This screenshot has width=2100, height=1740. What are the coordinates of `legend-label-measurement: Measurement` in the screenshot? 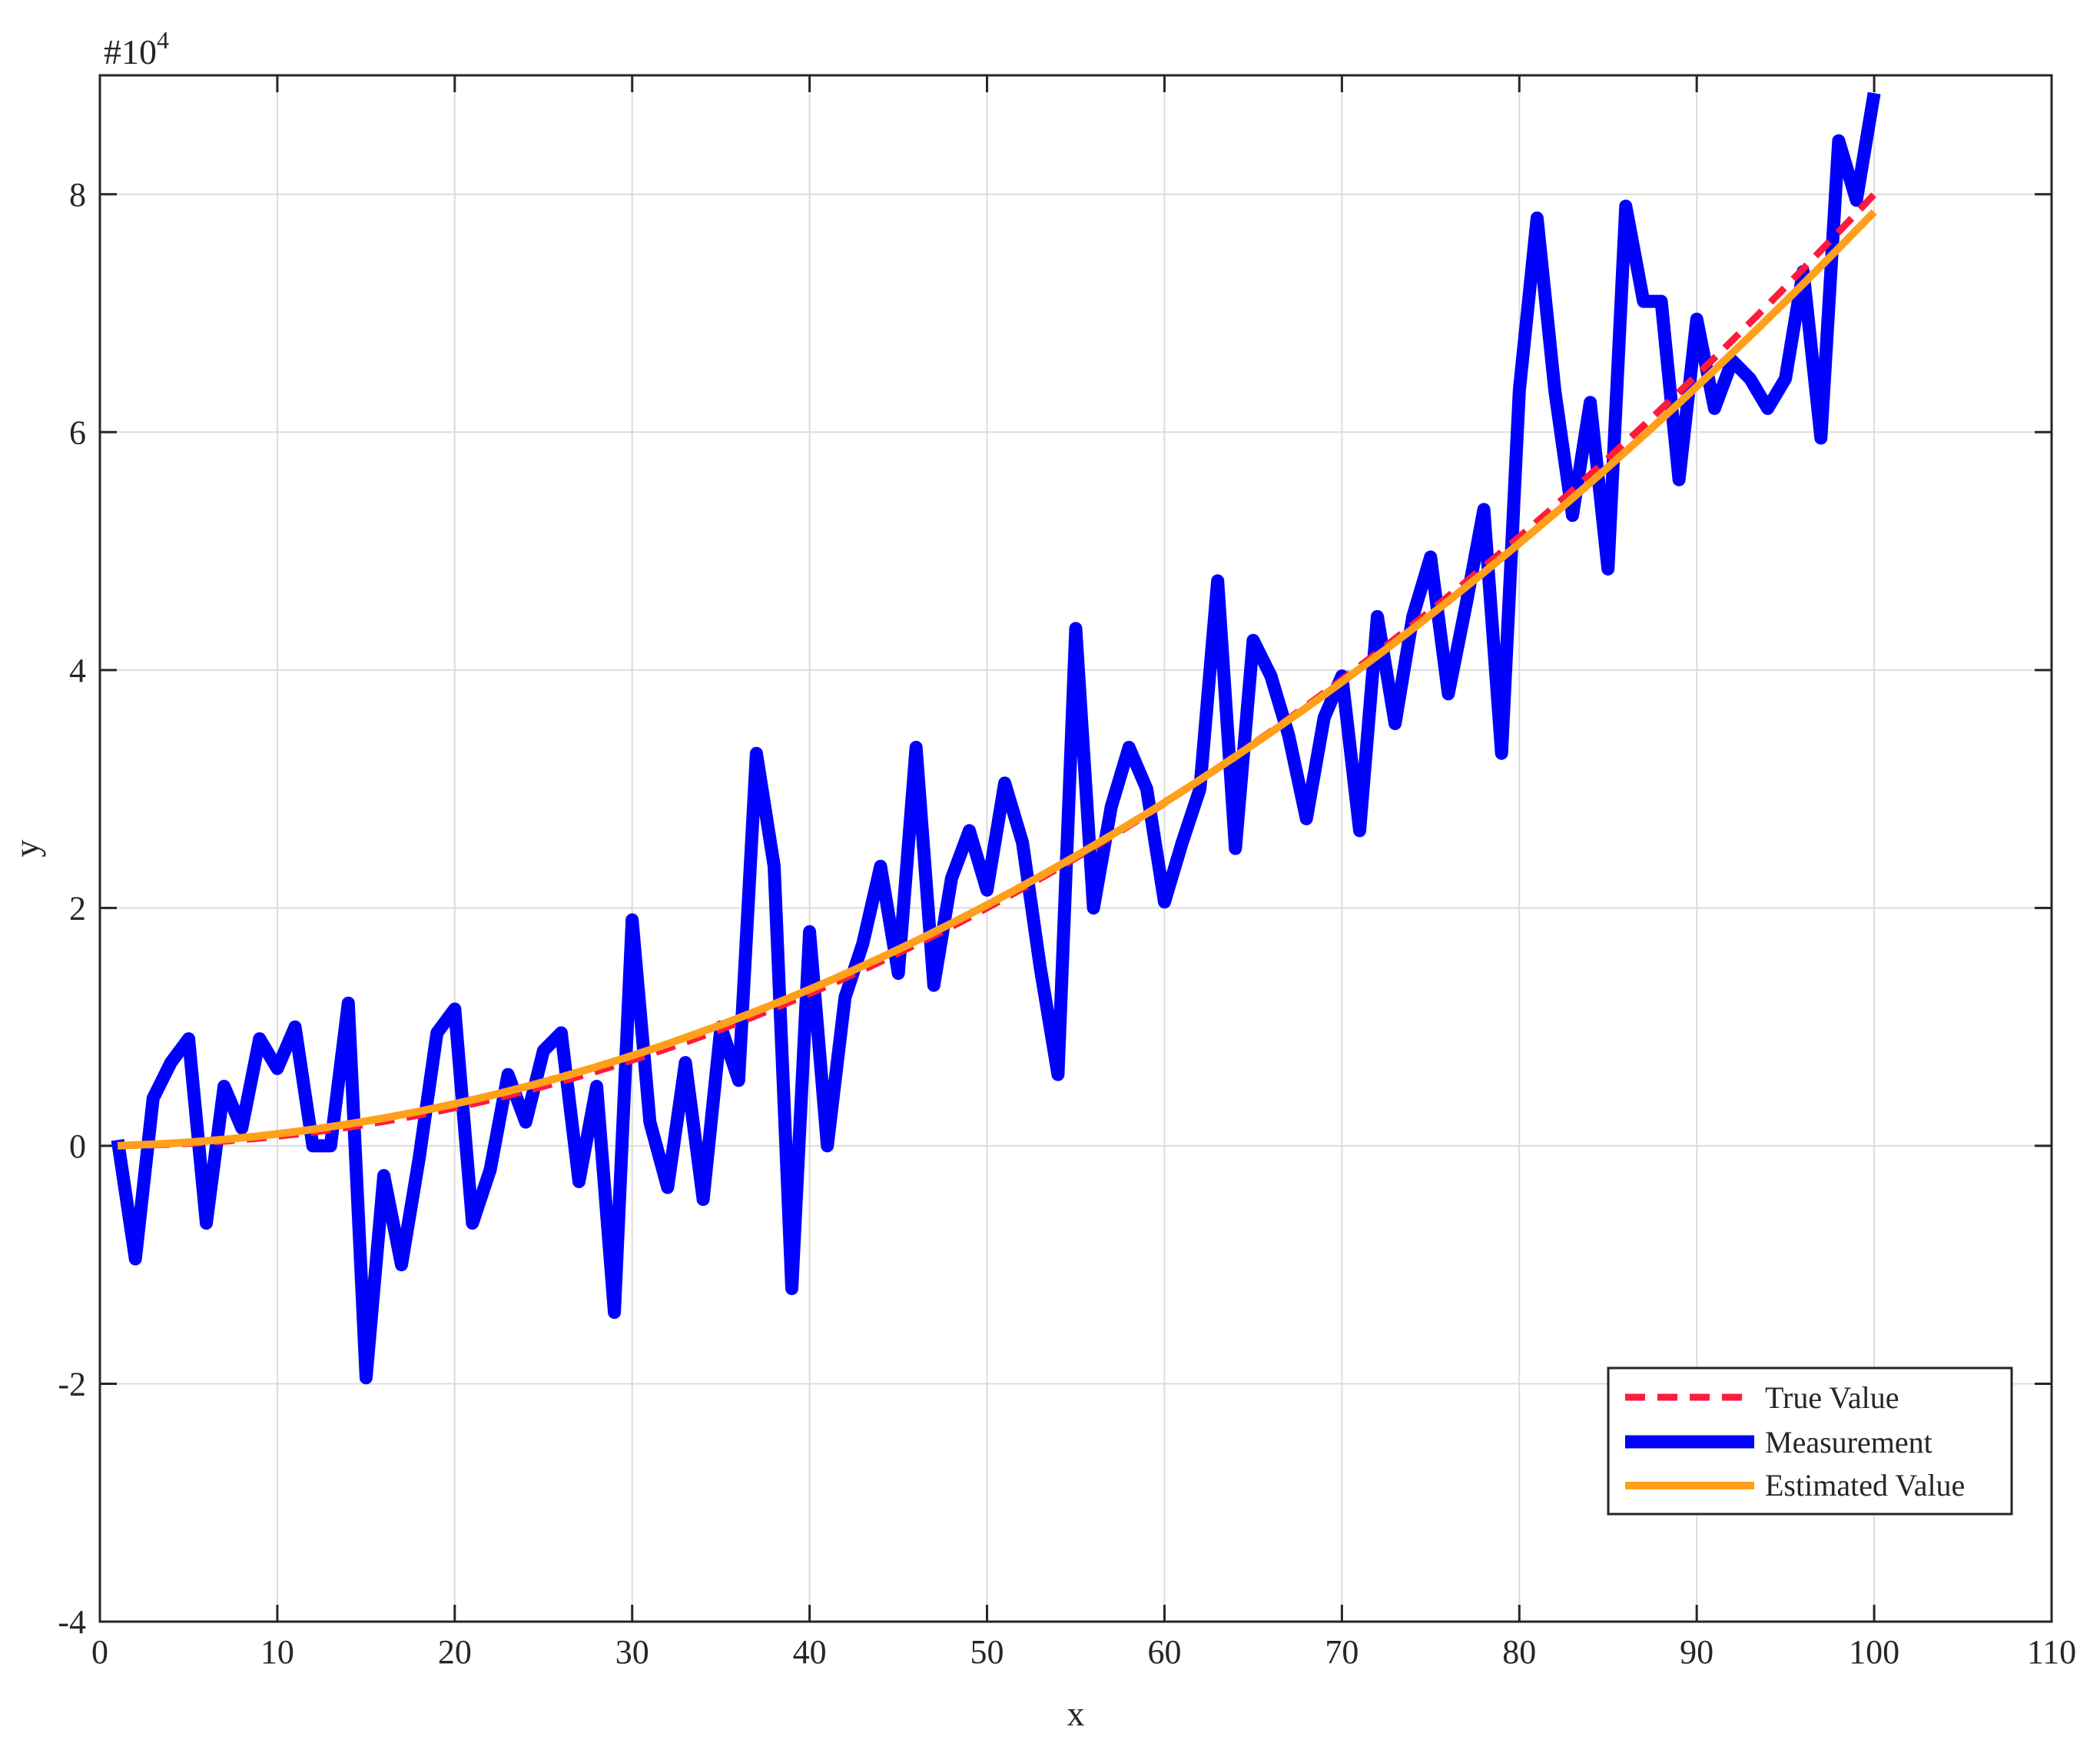 It's located at (1849, 1442).